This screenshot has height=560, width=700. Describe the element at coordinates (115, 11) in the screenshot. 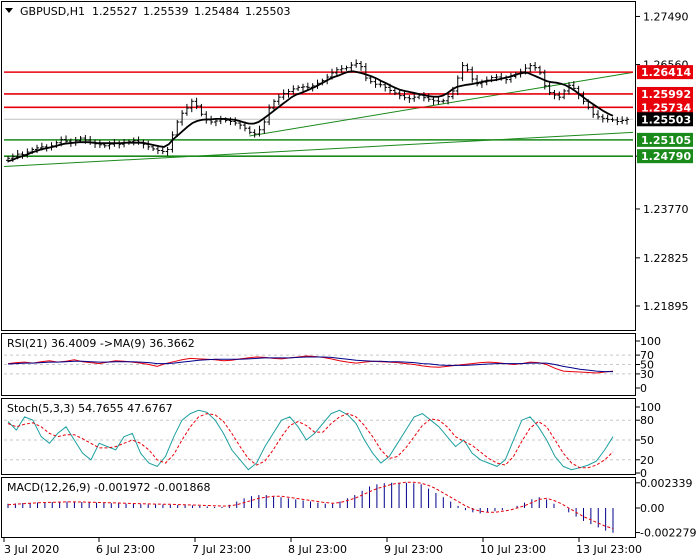

I see `price-header-open: 1.25527` at that location.